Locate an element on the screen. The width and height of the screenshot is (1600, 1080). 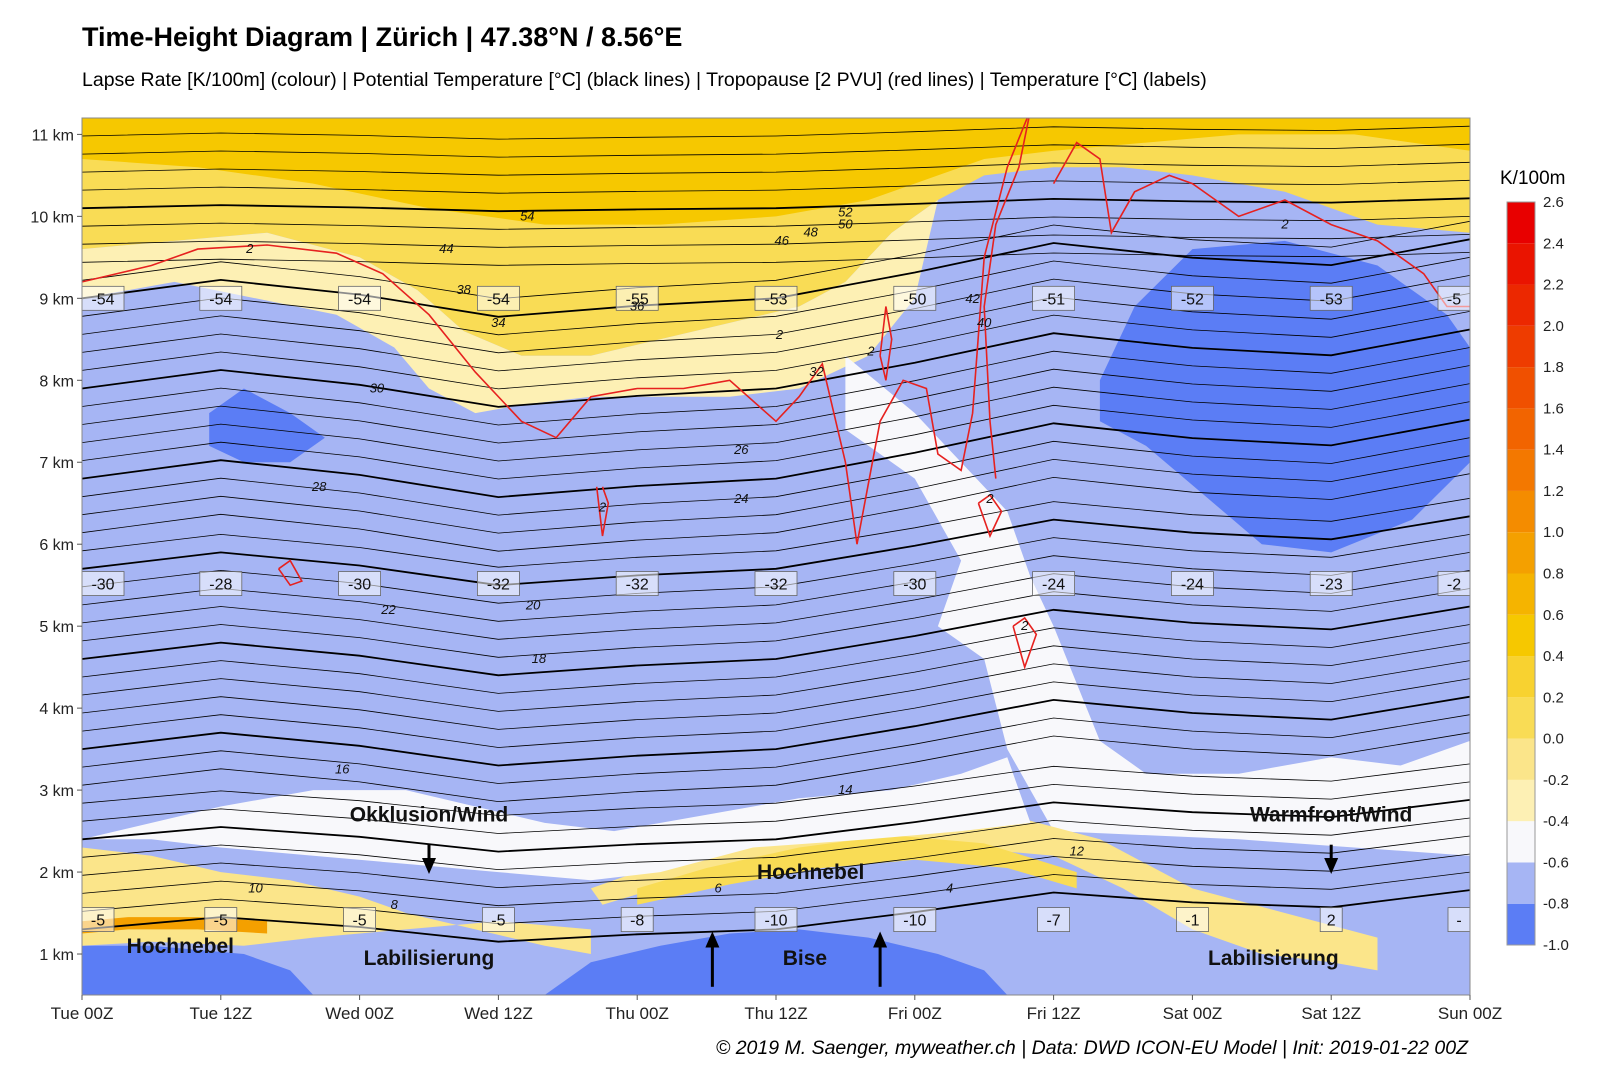
isentrope-label: 26 is located at coordinates (741, 449).